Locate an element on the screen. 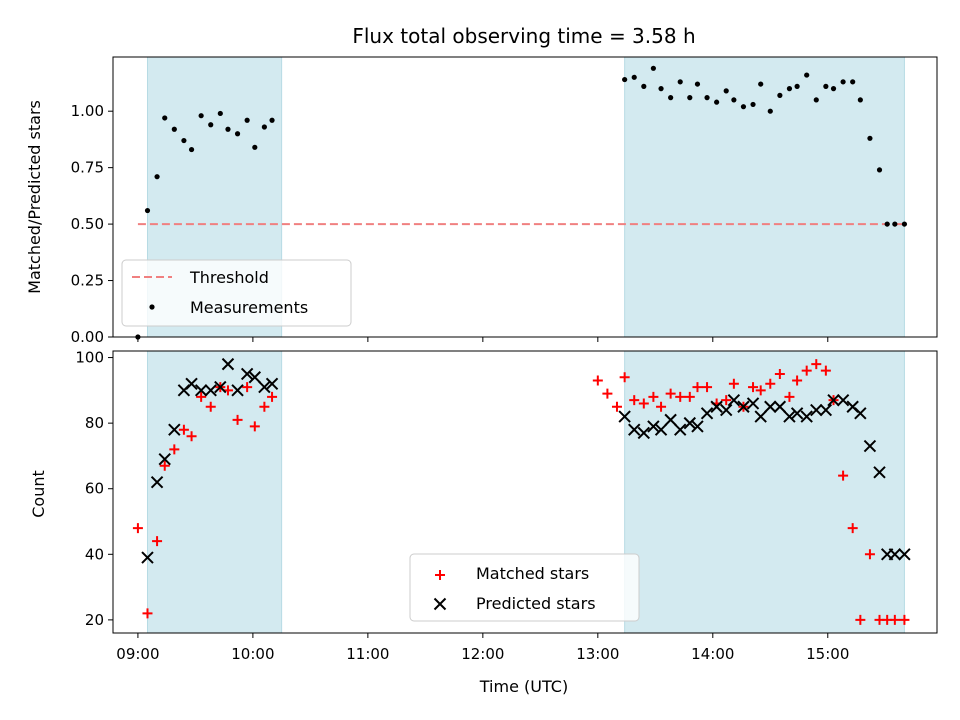 The height and width of the screenshot is (720, 960). bottom-y-tick-label: 20 is located at coordinates (94, 620).